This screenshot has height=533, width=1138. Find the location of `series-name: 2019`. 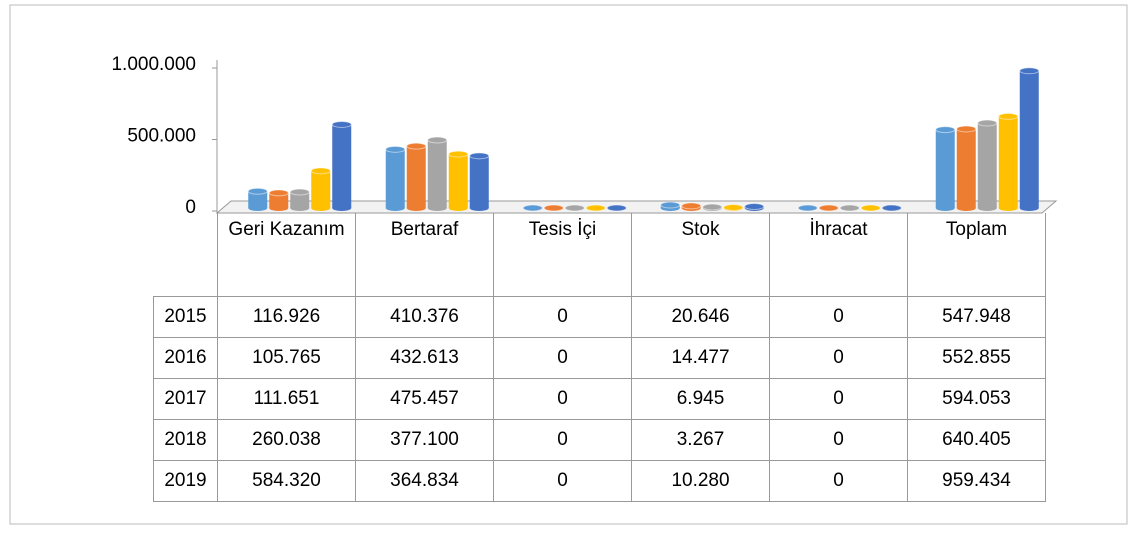

series-name: 2019 is located at coordinates (185, 481).